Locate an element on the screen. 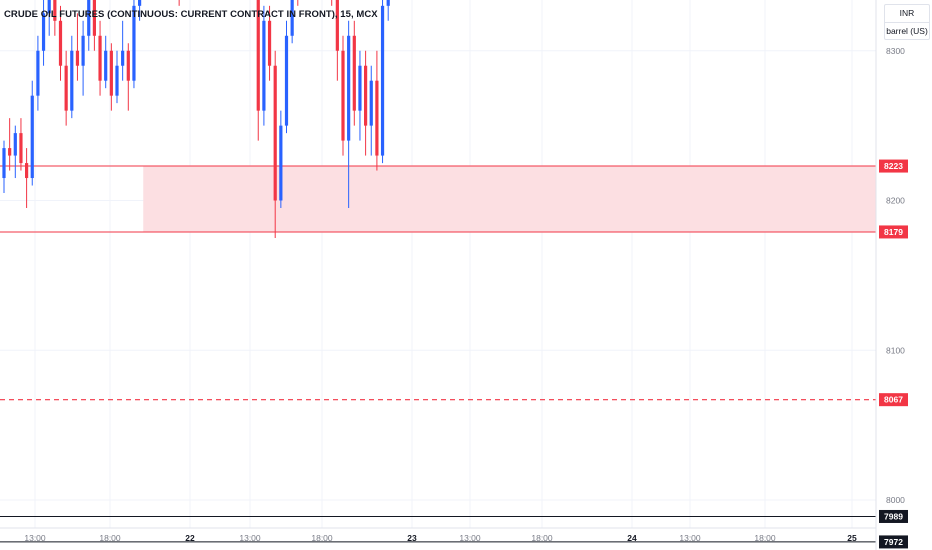 The width and height of the screenshot is (932, 550). time-tick-label: 24 is located at coordinates (632, 538).